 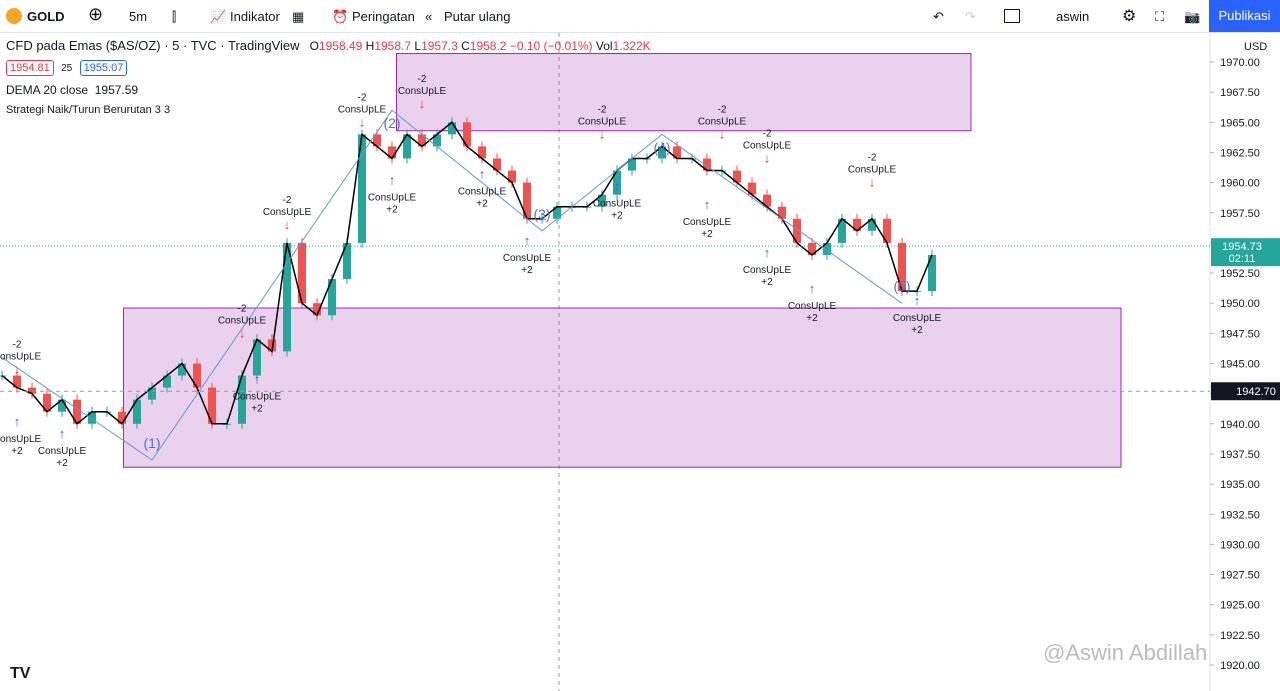 I want to click on publish-button: Publikasi, so click(x=1244, y=16).